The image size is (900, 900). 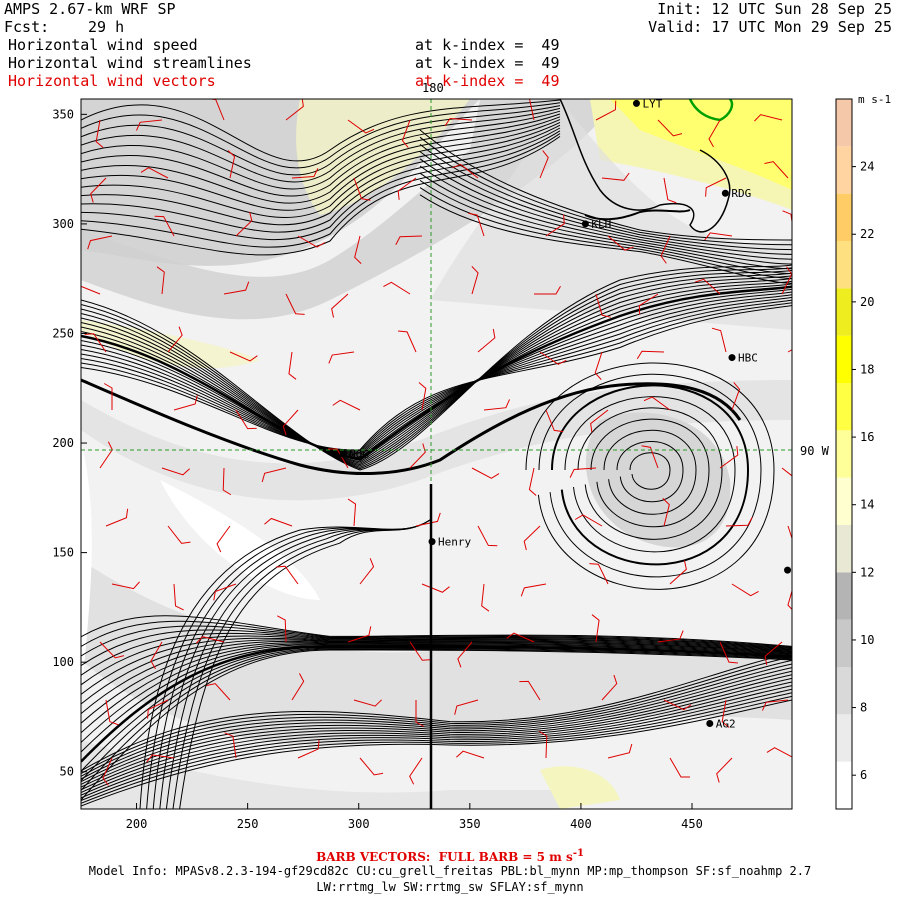 I want to click on init-time: Init: 12 UTC Sun 28 Sep 25, so click(x=774, y=9).